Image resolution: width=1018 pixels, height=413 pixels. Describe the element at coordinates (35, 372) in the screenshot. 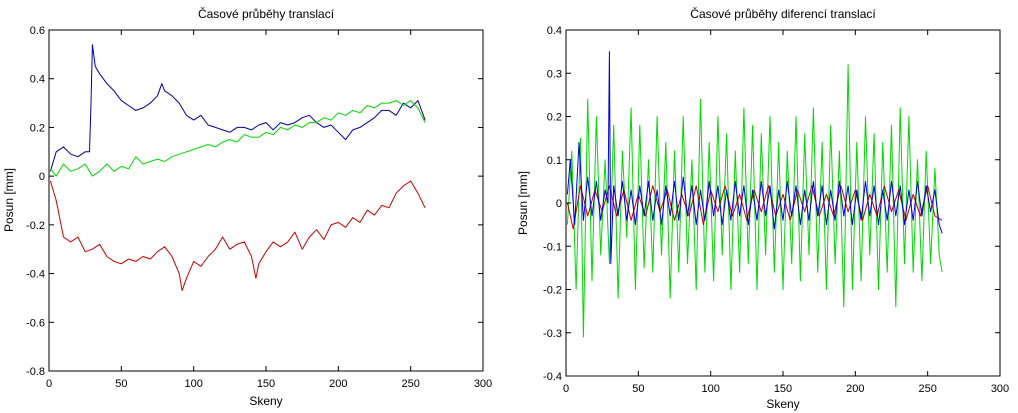

I see `y-tick-label: -0.8` at that location.